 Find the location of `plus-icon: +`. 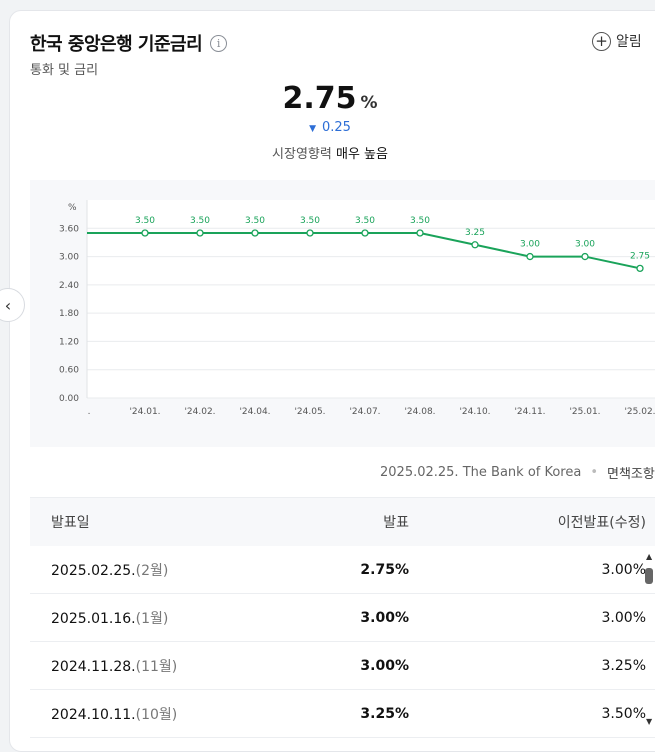

plus-icon: + is located at coordinates (601, 41).